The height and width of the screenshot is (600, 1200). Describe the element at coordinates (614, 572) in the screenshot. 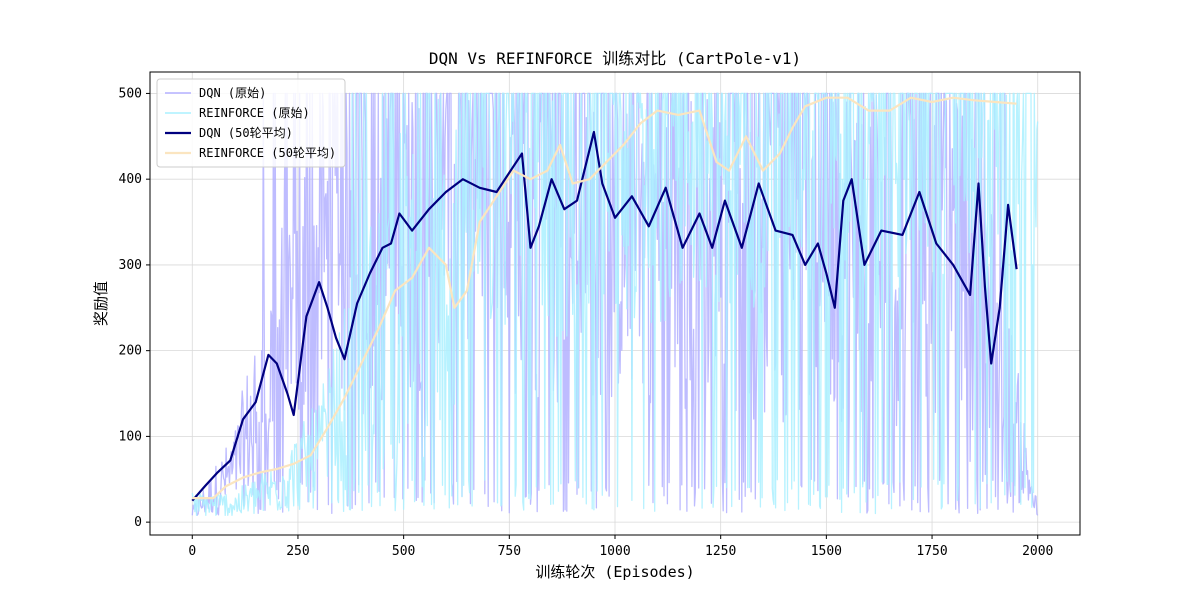

I see `x-axis-title: 训练轮次 (Episodes)` at that location.